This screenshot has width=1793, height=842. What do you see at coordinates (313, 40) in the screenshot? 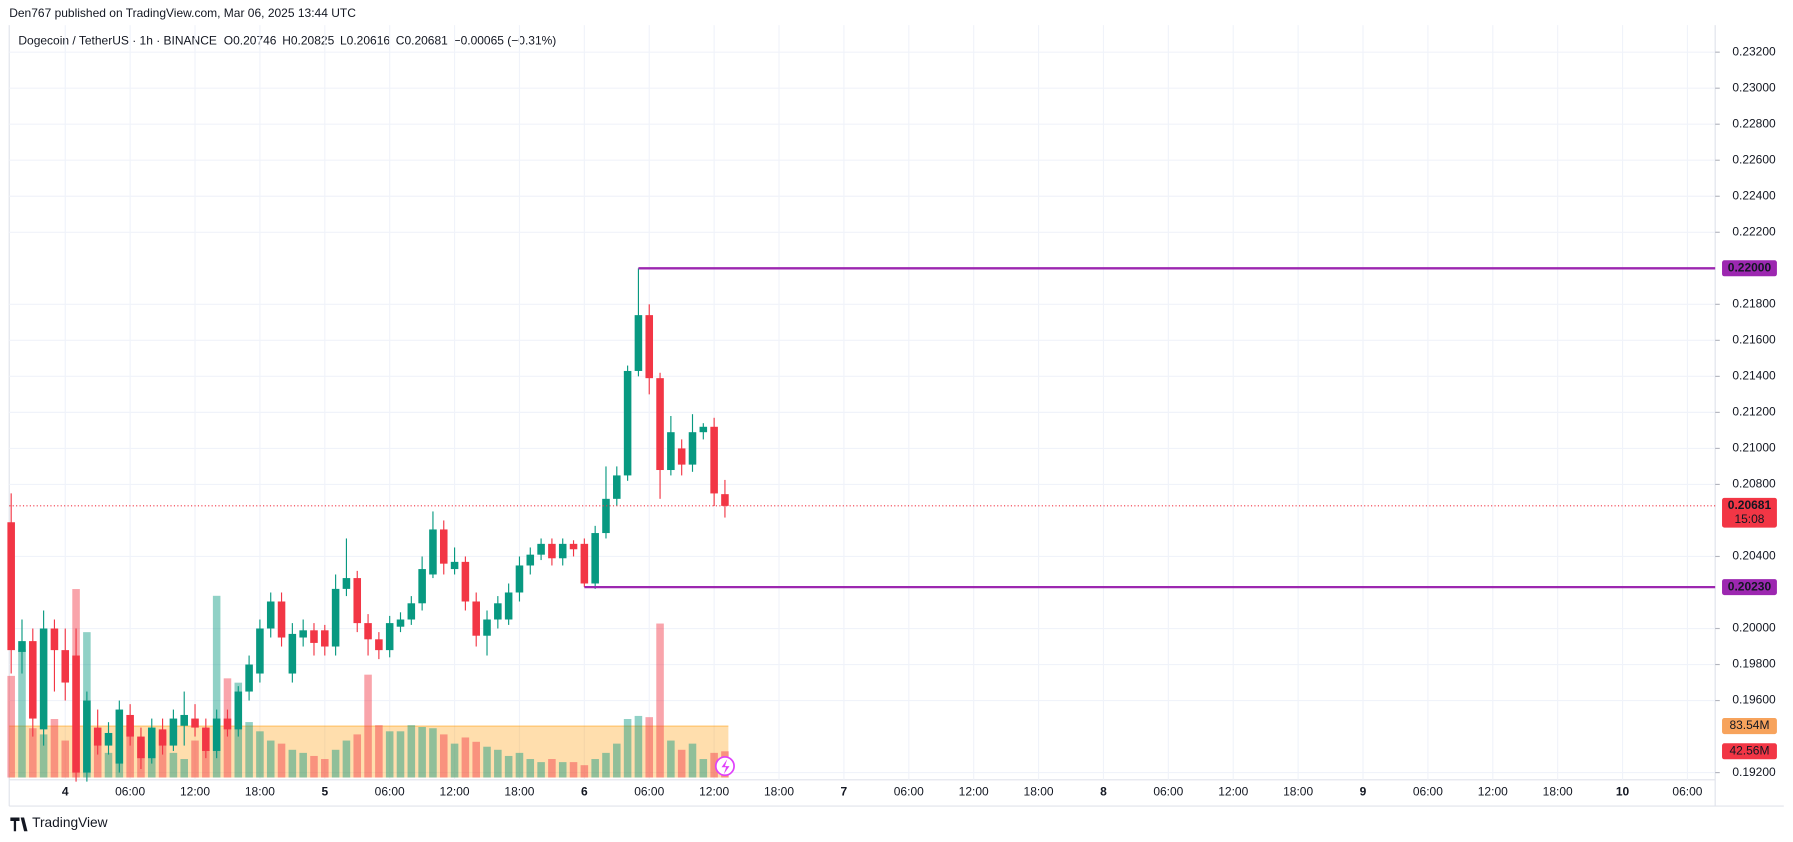
I see `legend-value: 0.20825` at bounding box center [313, 40].